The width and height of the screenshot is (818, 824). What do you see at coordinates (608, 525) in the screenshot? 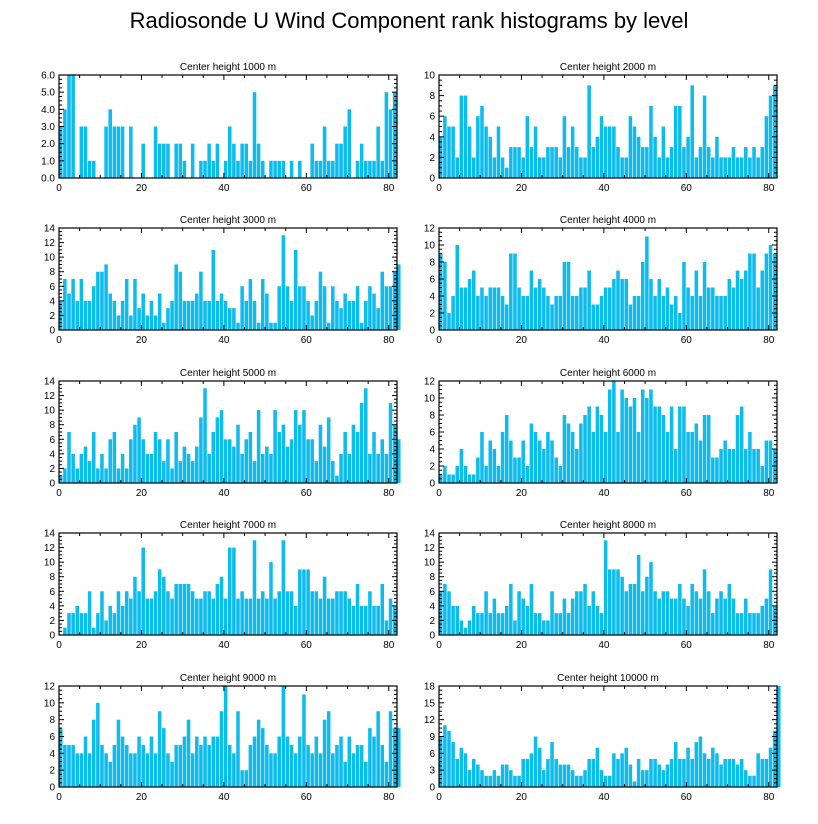
I see `panel-title: Center height 8000 m` at bounding box center [608, 525].